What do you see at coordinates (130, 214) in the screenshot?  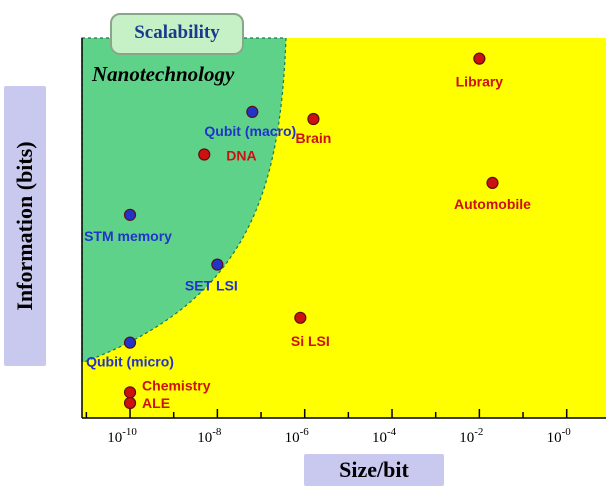 I see `point-stm-memory` at bounding box center [130, 214].